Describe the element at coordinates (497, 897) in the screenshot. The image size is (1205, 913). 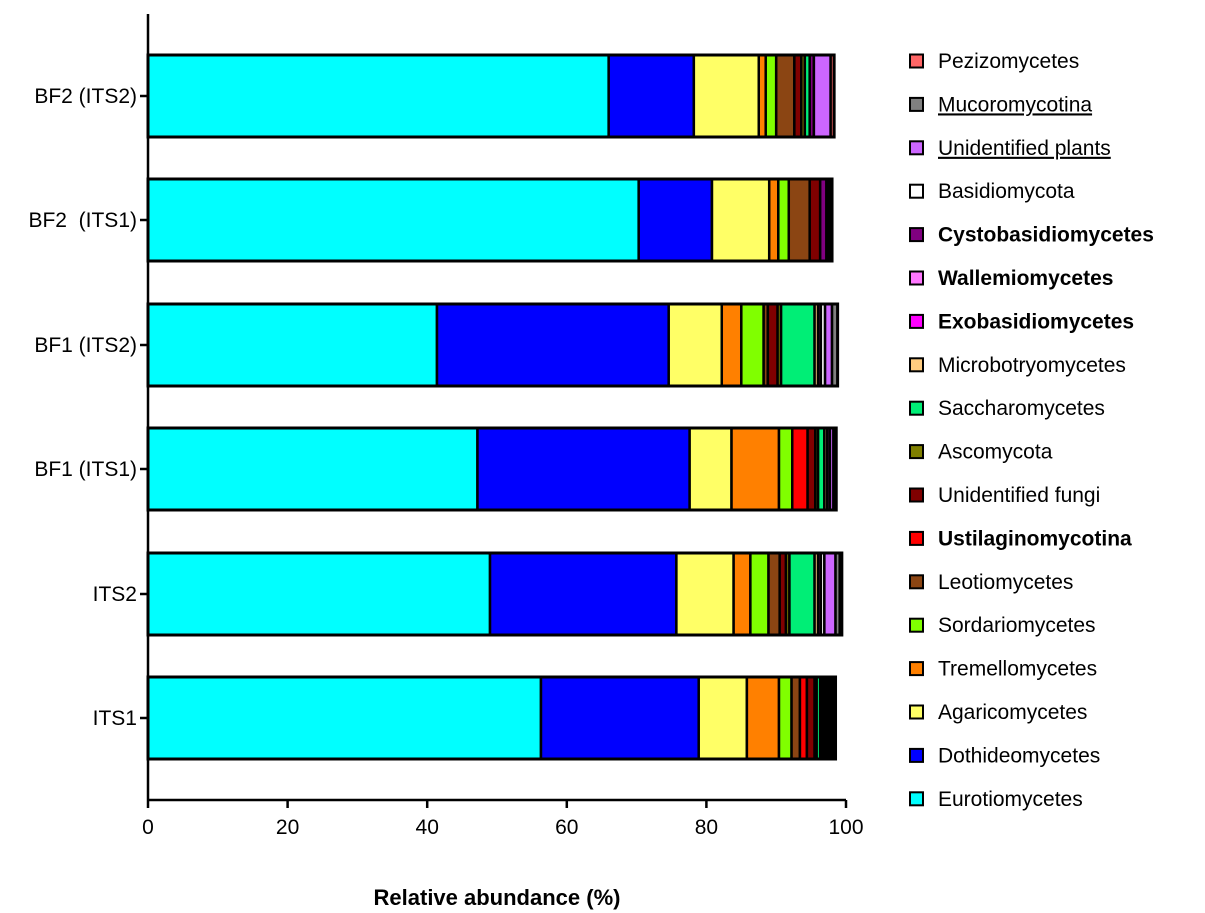
I see `x-axis-label: Relative abundance (%)` at that location.